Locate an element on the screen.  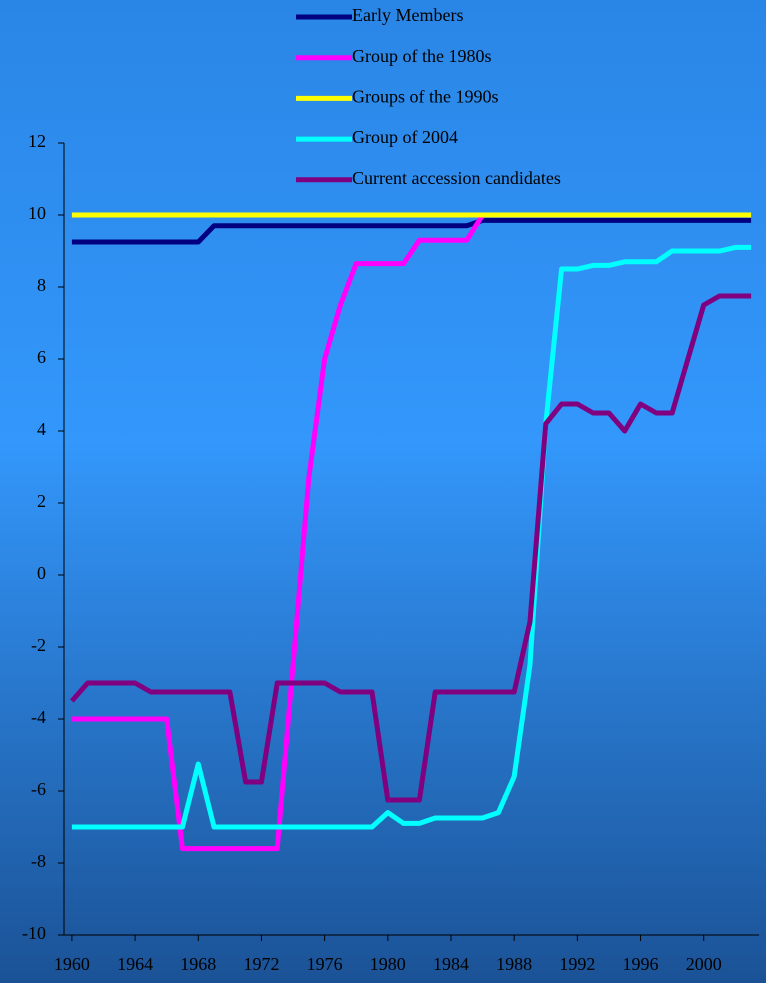
legend-label: Current accession candidates is located at coordinates (456, 178).